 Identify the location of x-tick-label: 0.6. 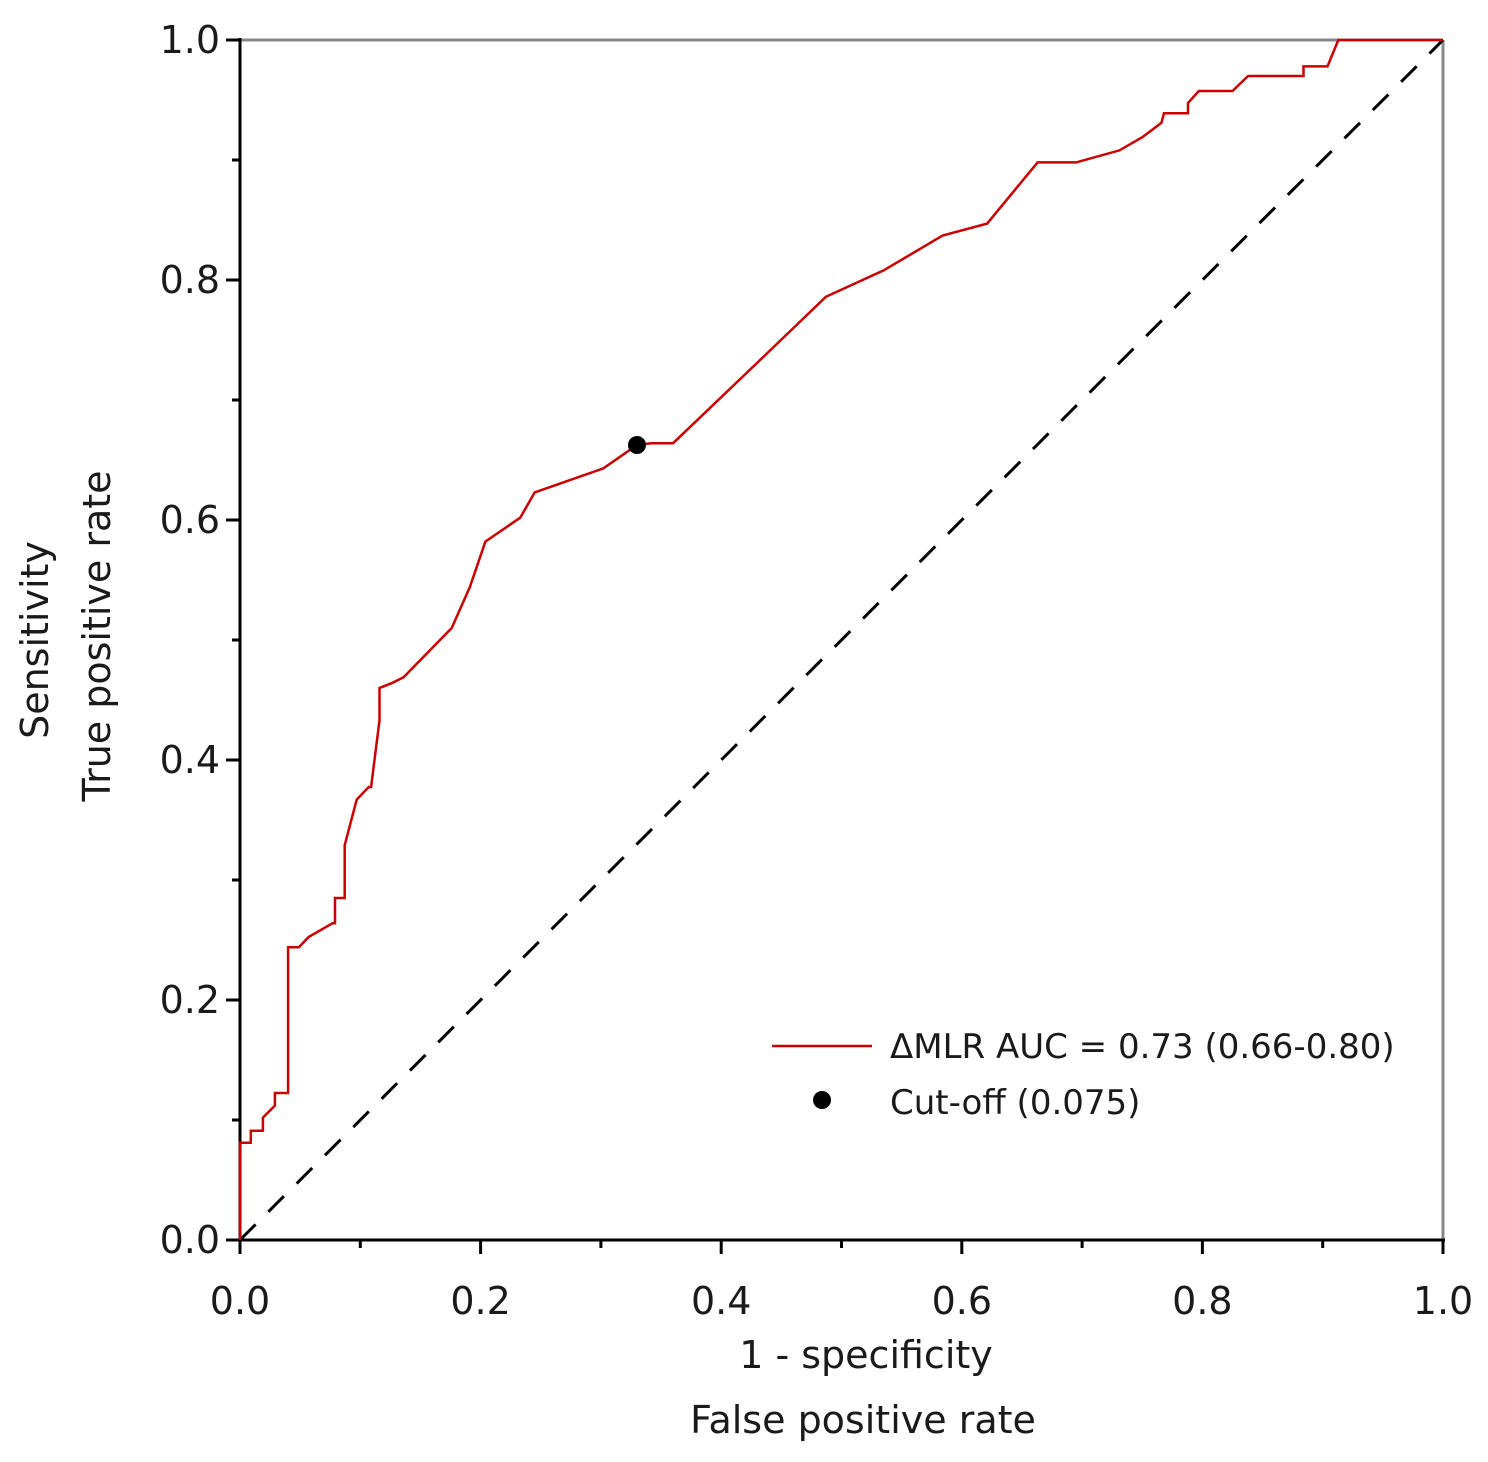
(962, 1301).